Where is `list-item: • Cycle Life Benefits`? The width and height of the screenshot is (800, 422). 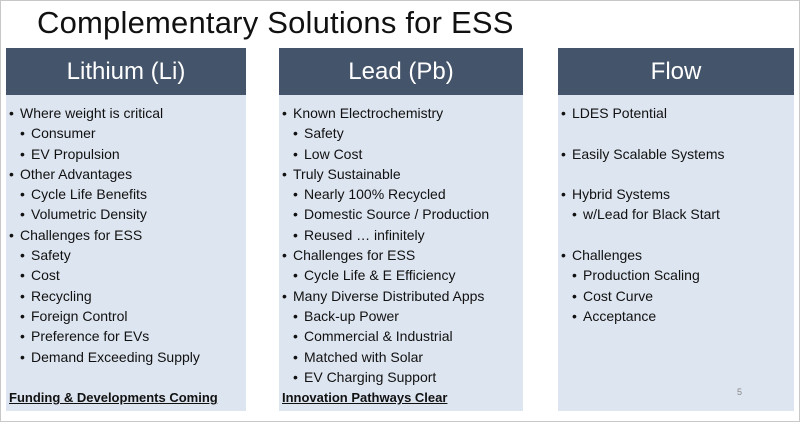
list-item: • Cycle Life Benefits is located at coordinates (126, 194).